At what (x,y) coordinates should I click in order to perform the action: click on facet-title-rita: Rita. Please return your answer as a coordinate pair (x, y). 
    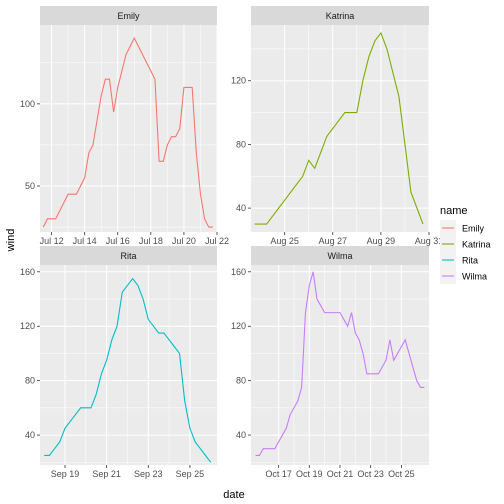
    Looking at the image, I should click on (128, 256).